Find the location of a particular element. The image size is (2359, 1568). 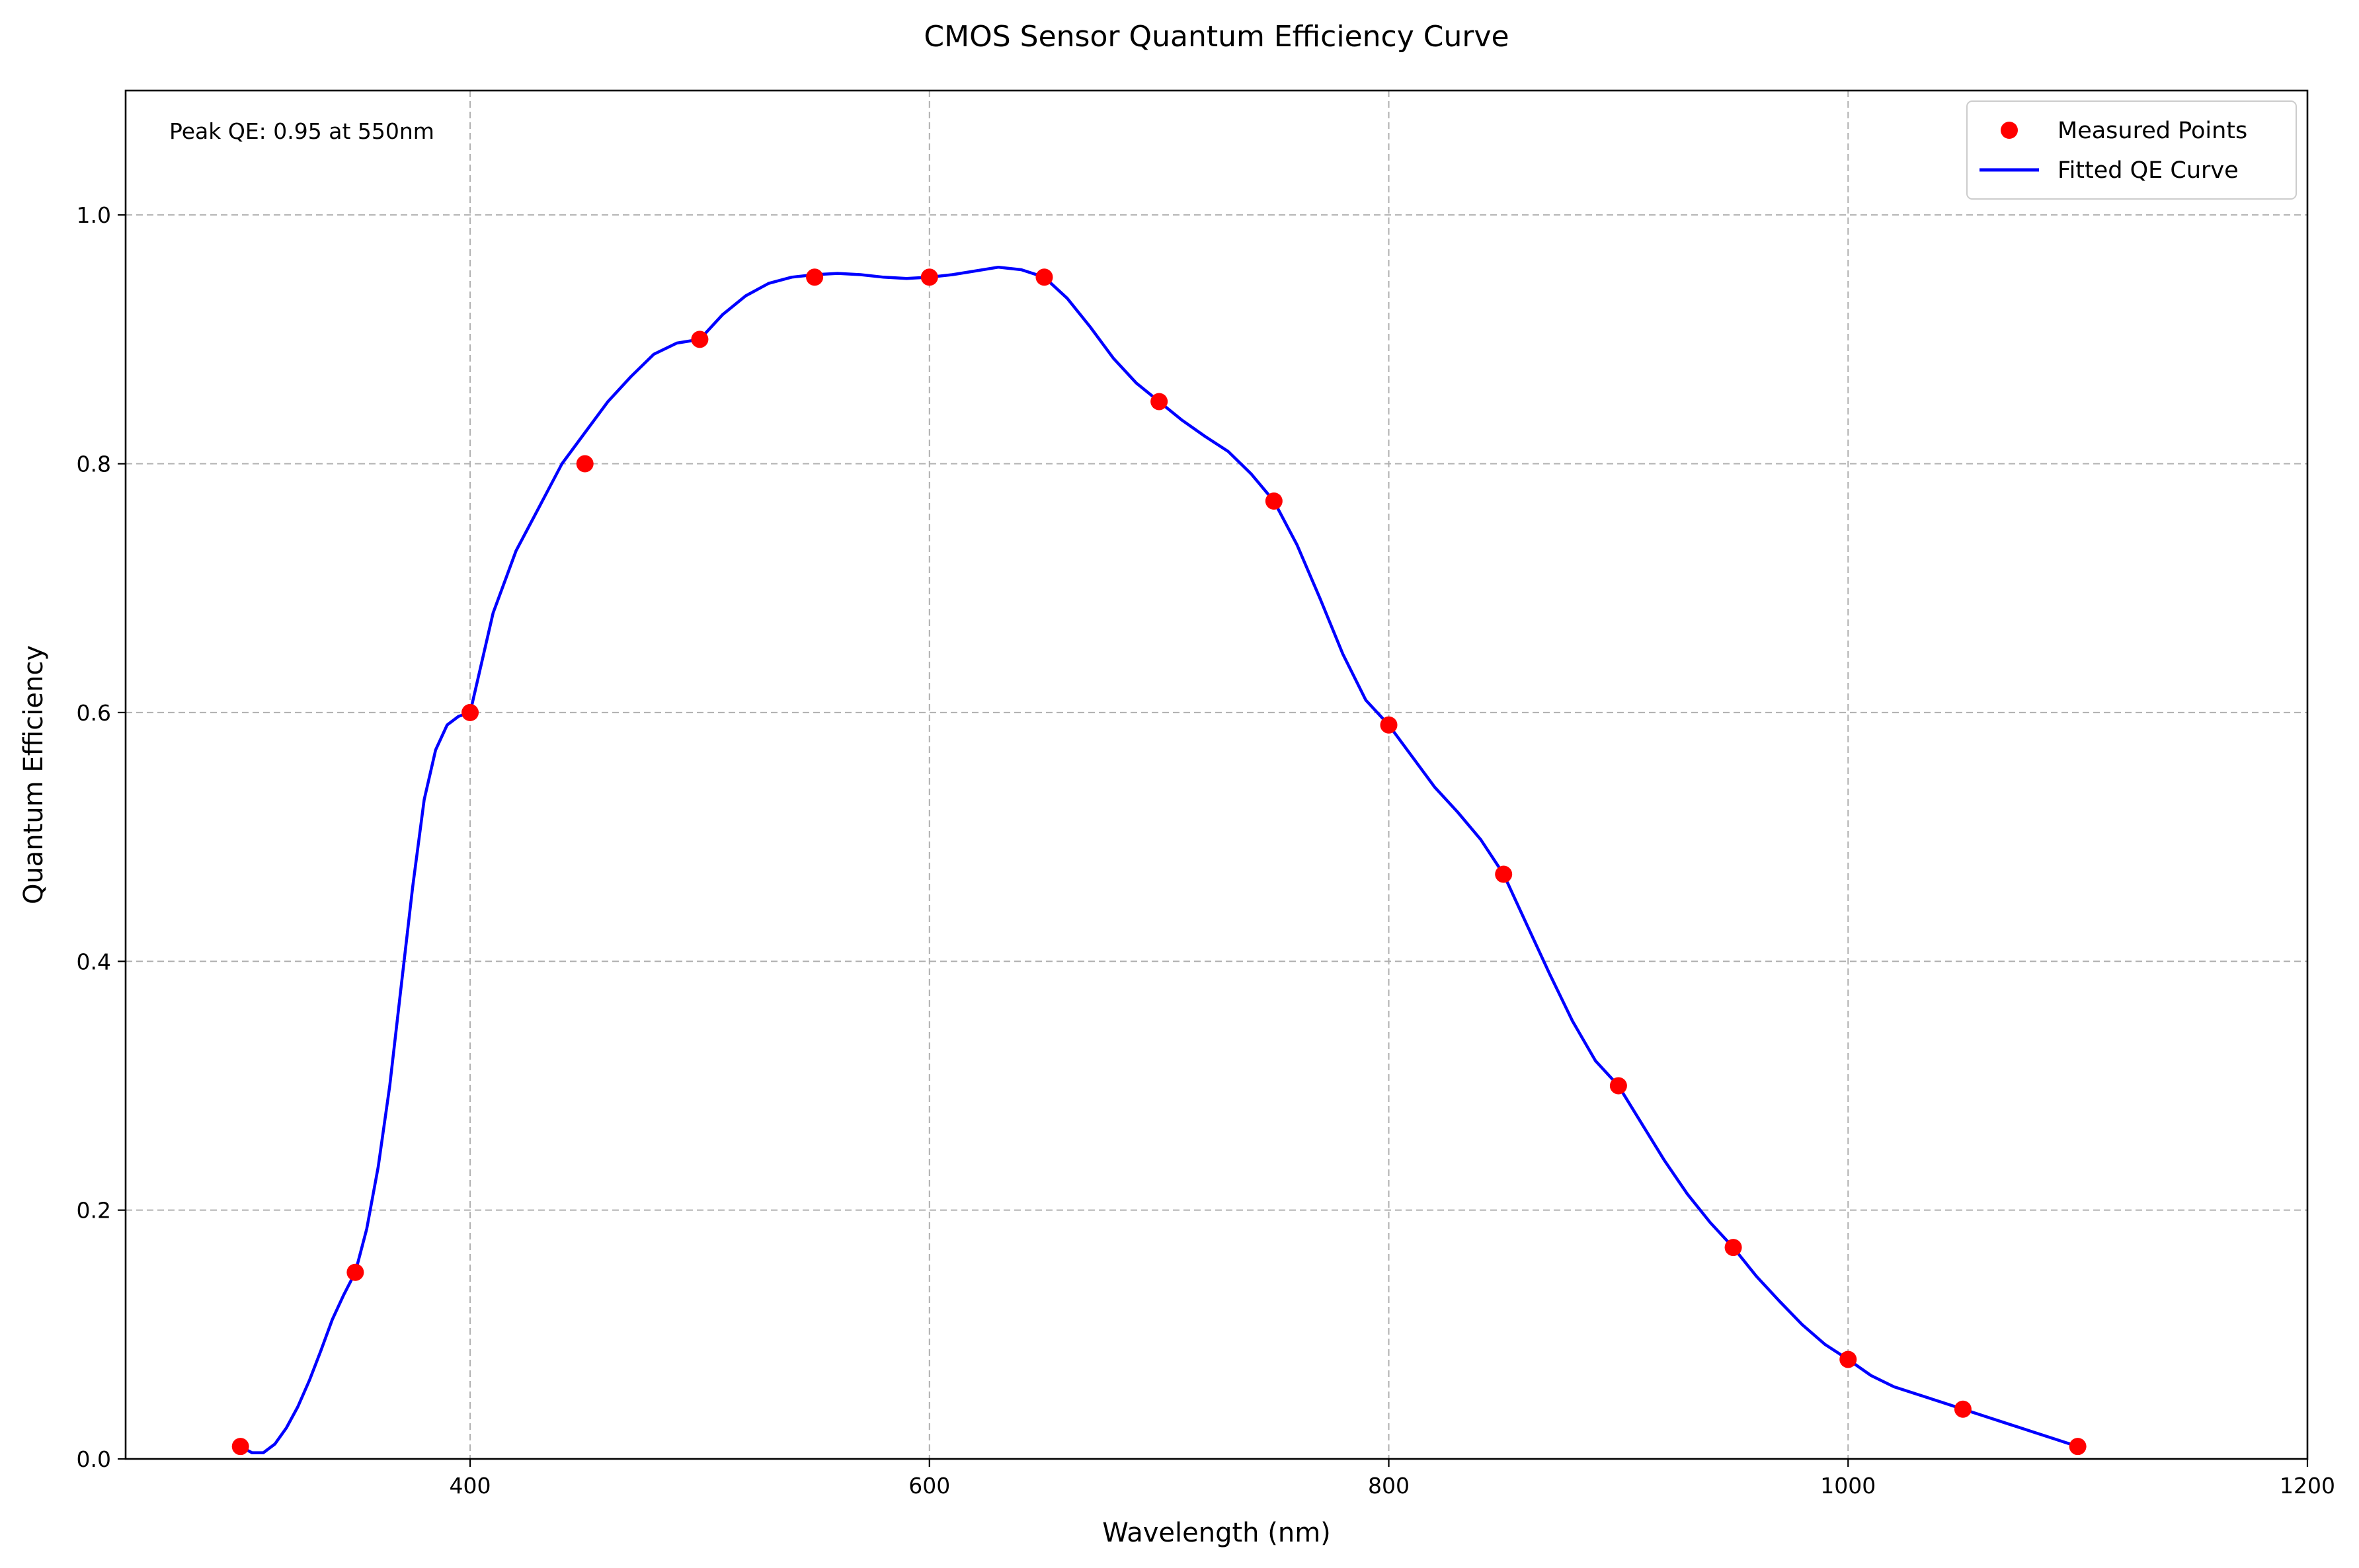

legend-scatter-marker is located at coordinates (2009, 130).